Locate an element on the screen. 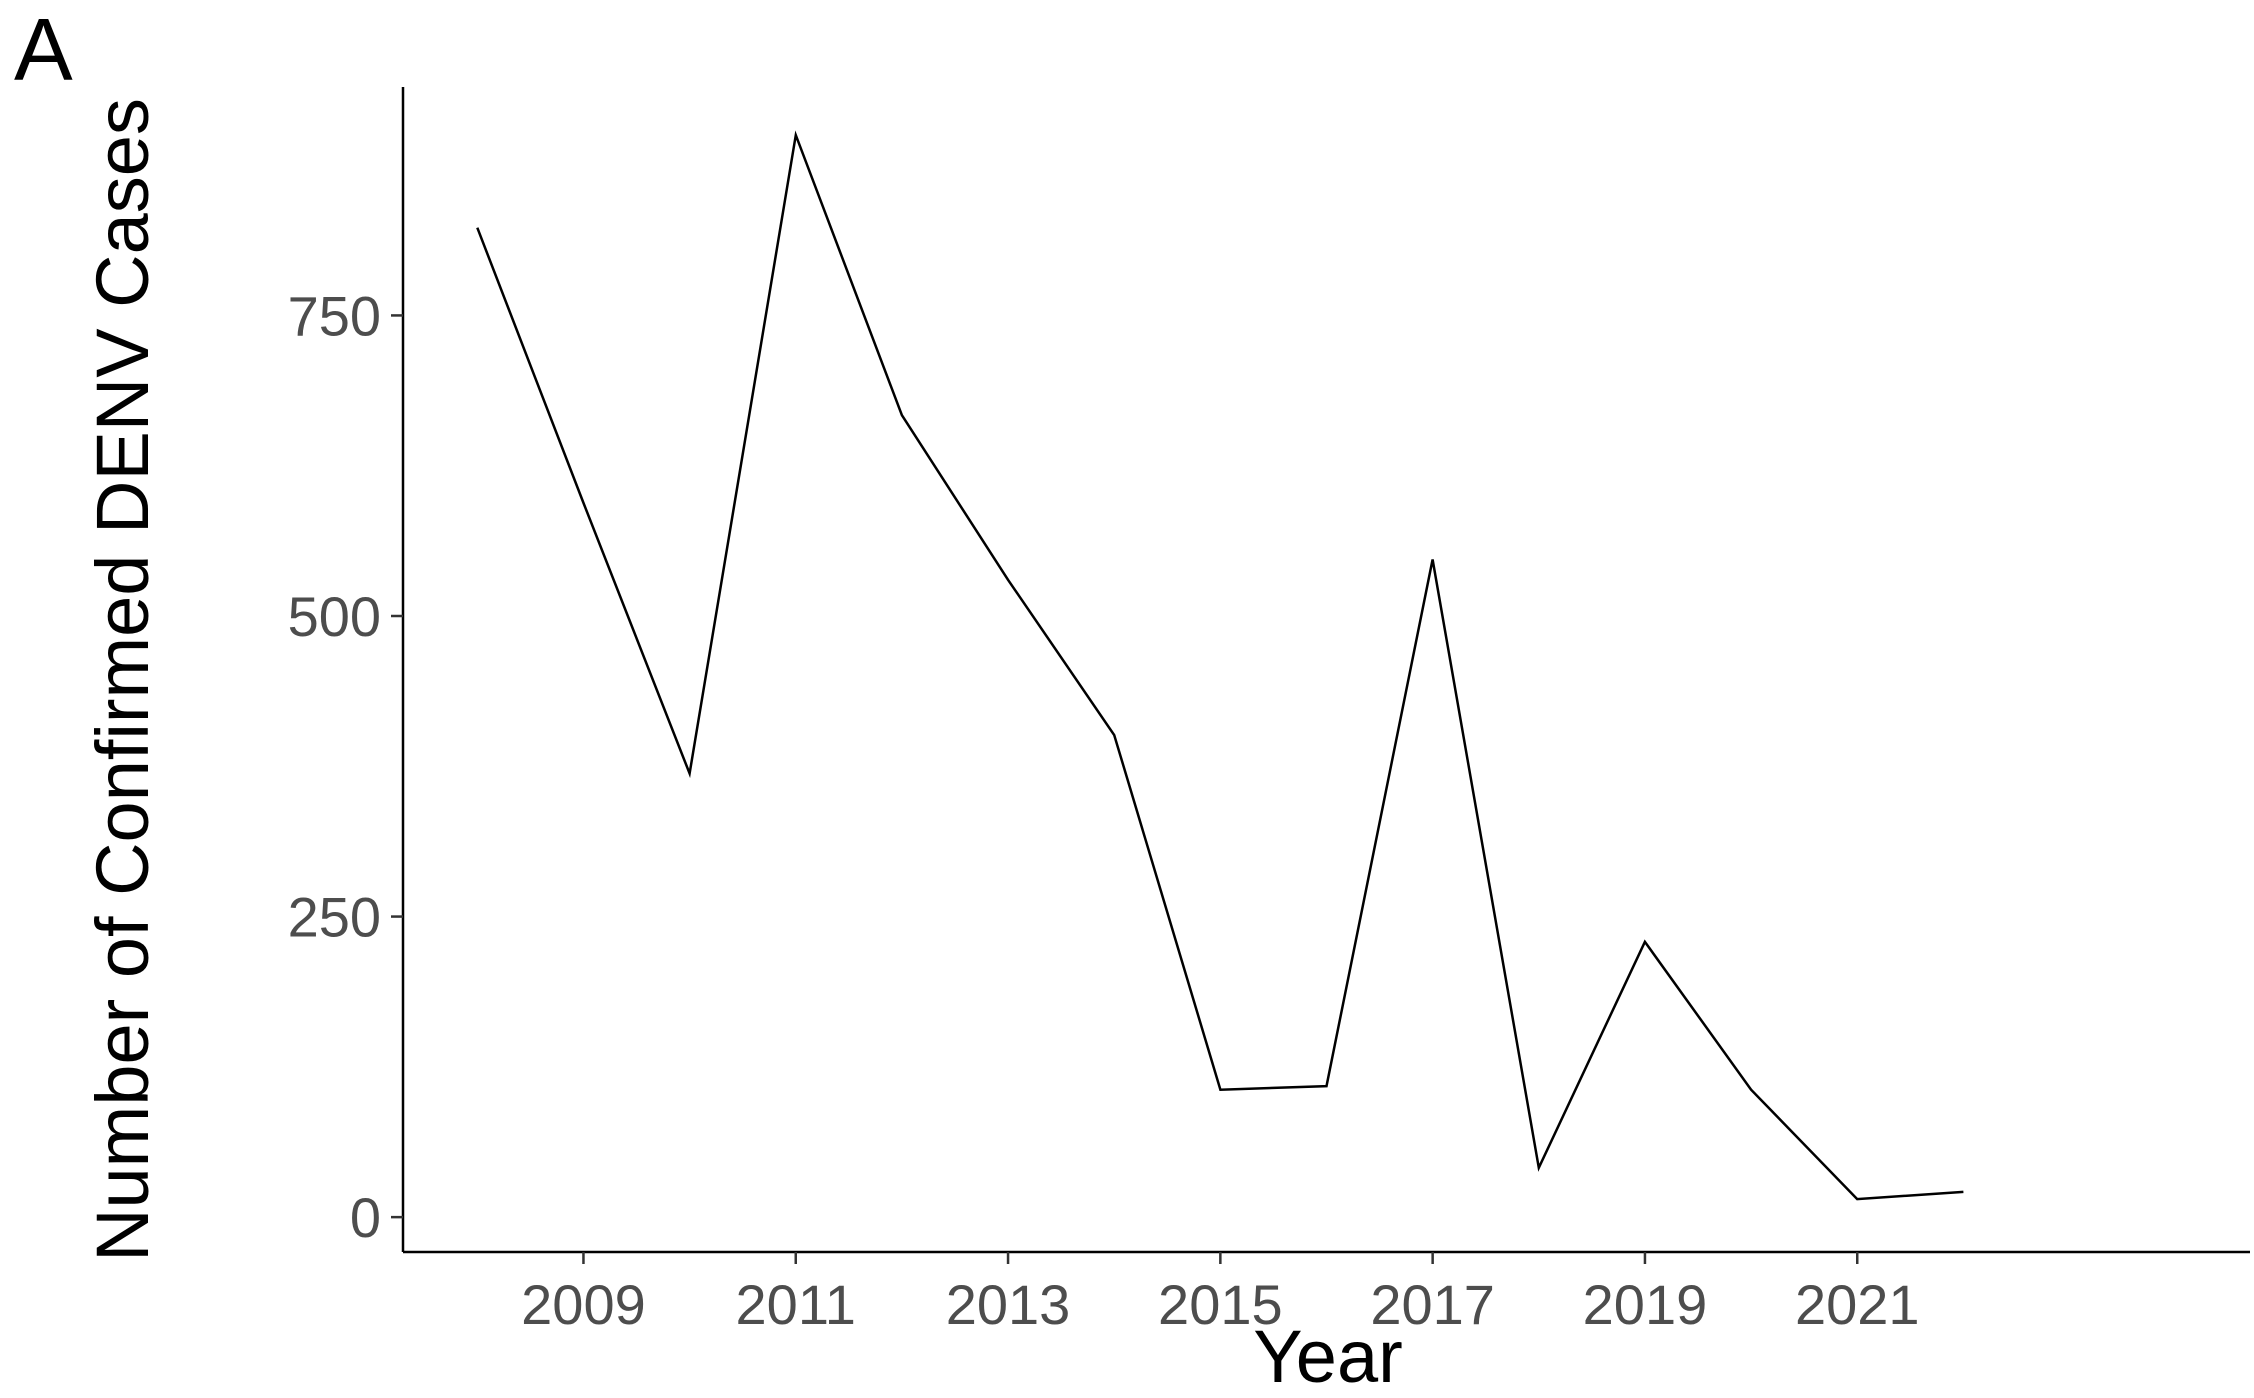  x-tick-label: 2011 is located at coordinates (796, 1304).